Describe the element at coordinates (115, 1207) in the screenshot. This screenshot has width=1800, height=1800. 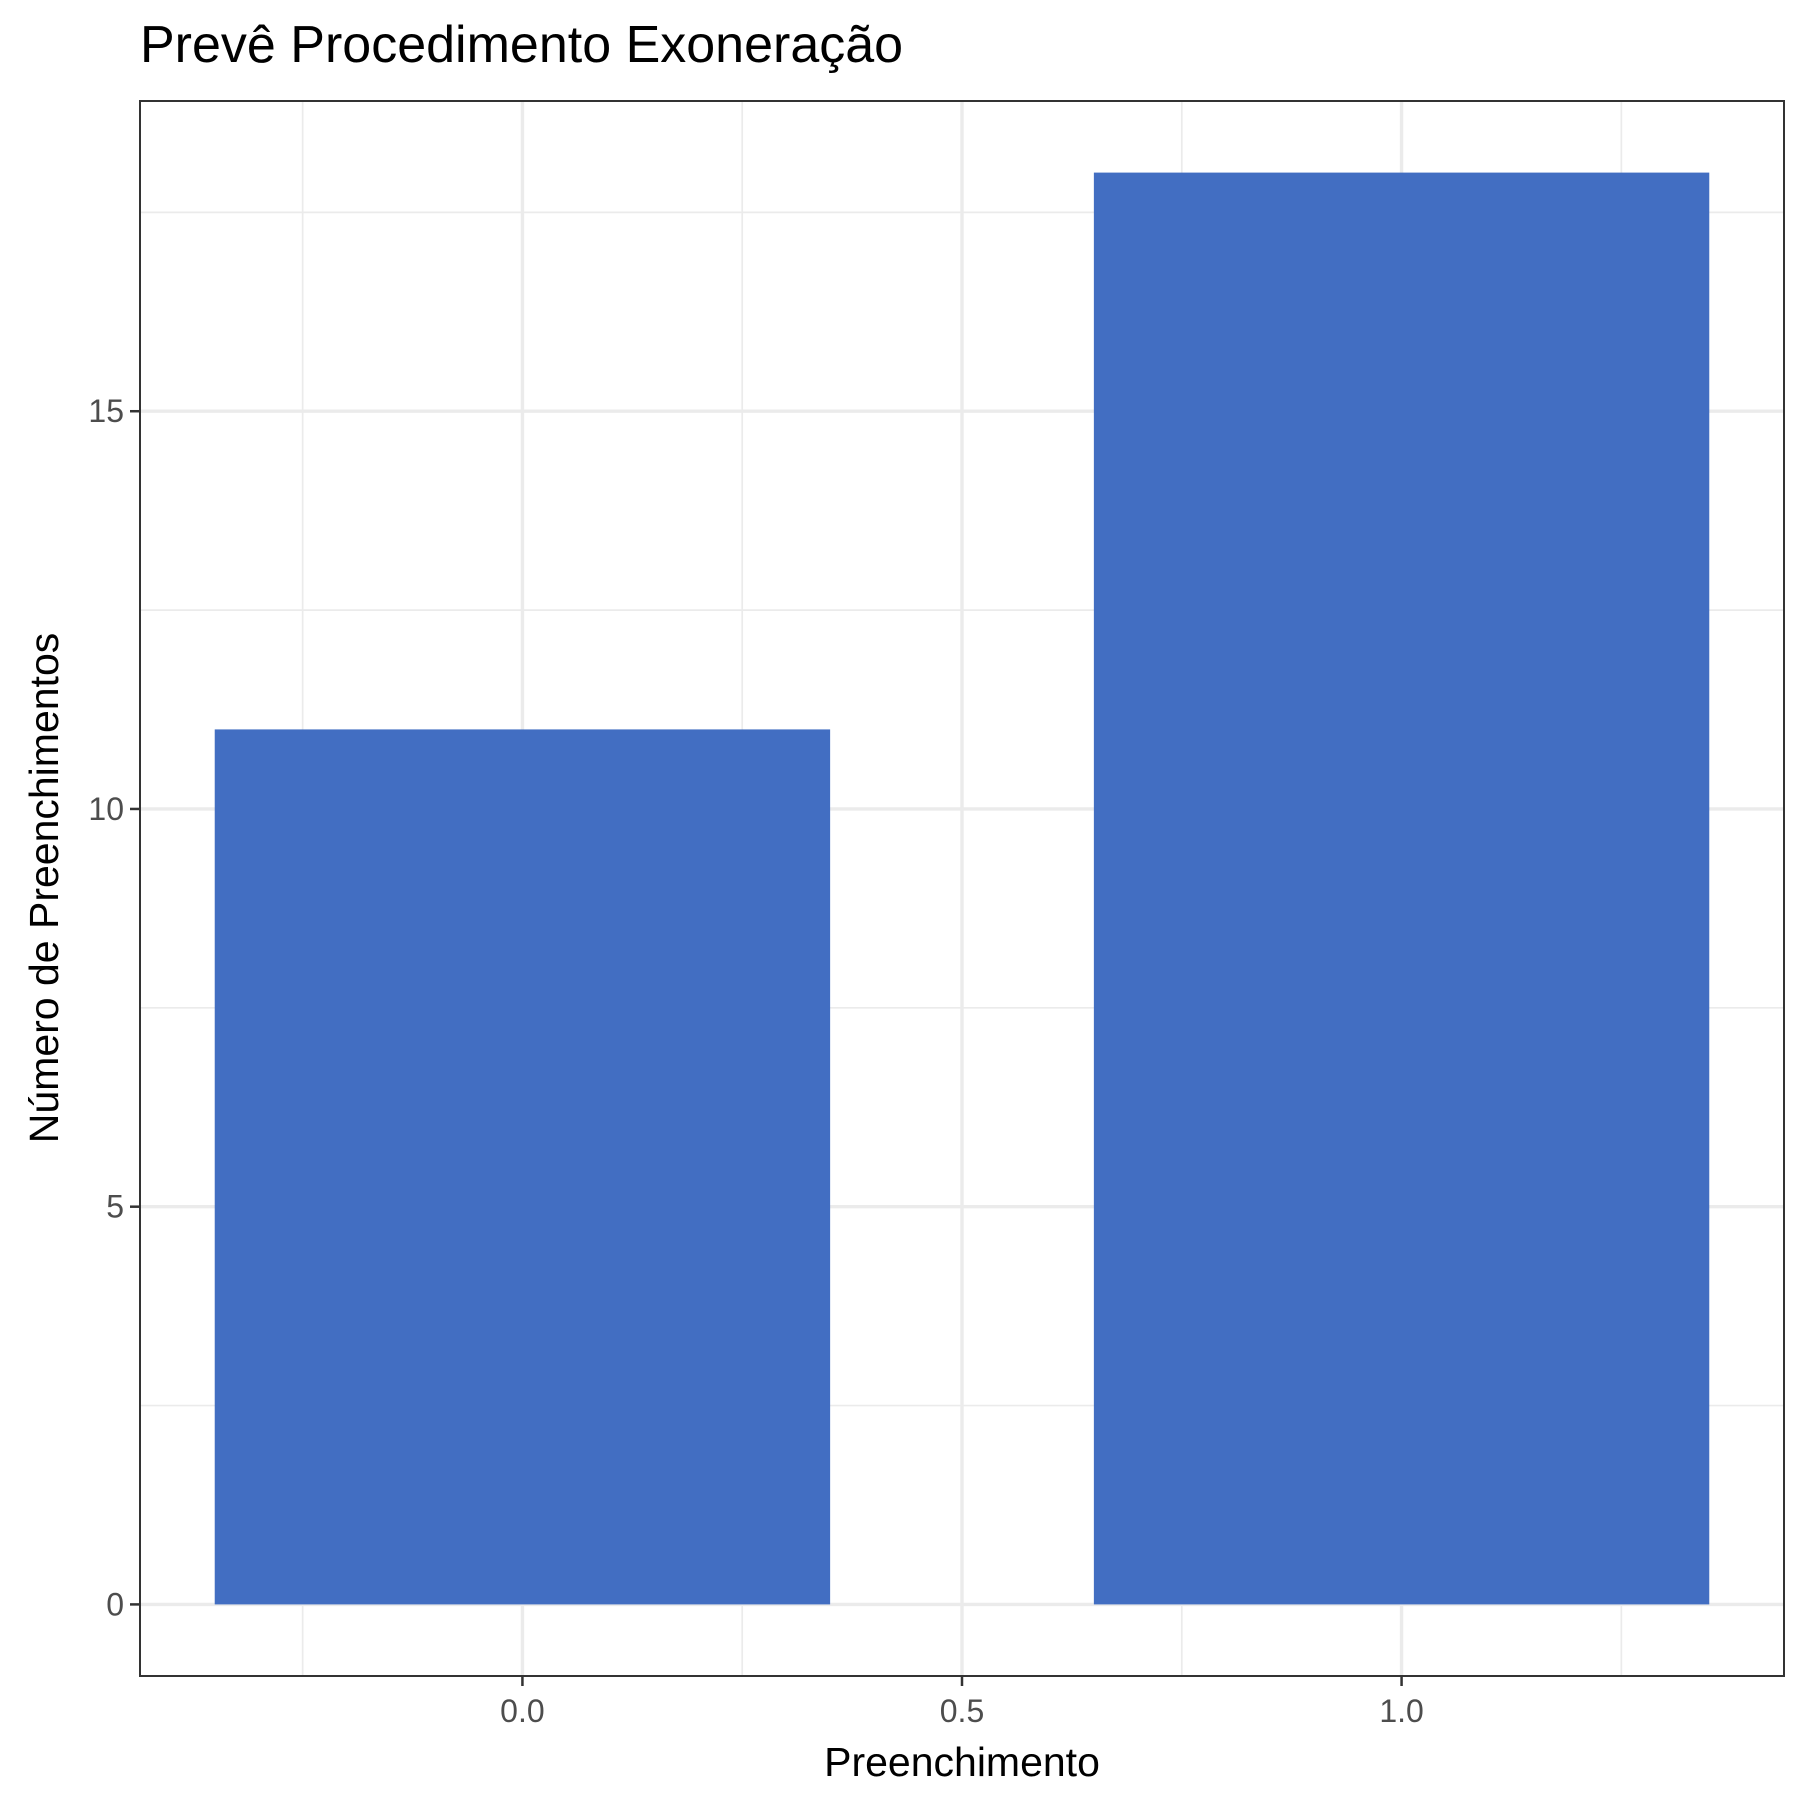
I see `y-tick-label: 5` at that location.